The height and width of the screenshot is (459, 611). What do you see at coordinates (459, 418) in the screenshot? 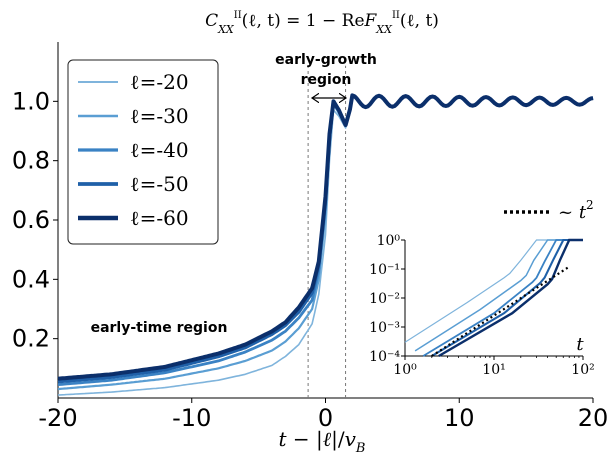
I see `x-tick-label: 10` at bounding box center [459, 418].